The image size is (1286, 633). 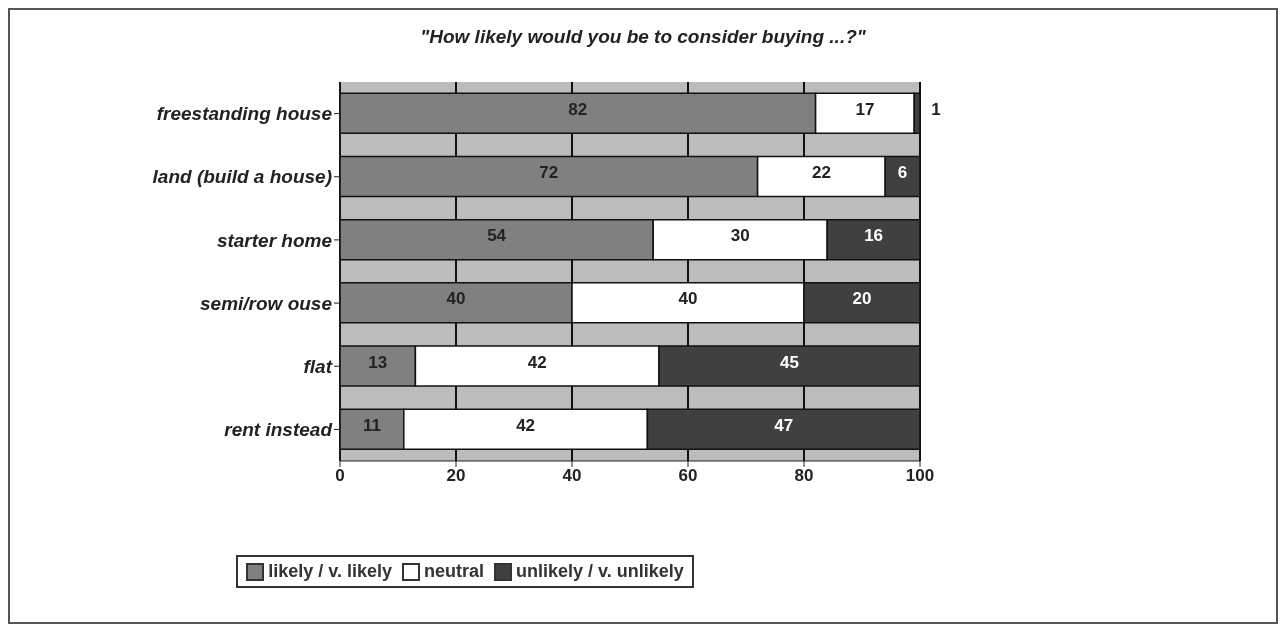 What do you see at coordinates (920, 476) in the screenshot?
I see `x-tick-label: 100` at bounding box center [920, 476].